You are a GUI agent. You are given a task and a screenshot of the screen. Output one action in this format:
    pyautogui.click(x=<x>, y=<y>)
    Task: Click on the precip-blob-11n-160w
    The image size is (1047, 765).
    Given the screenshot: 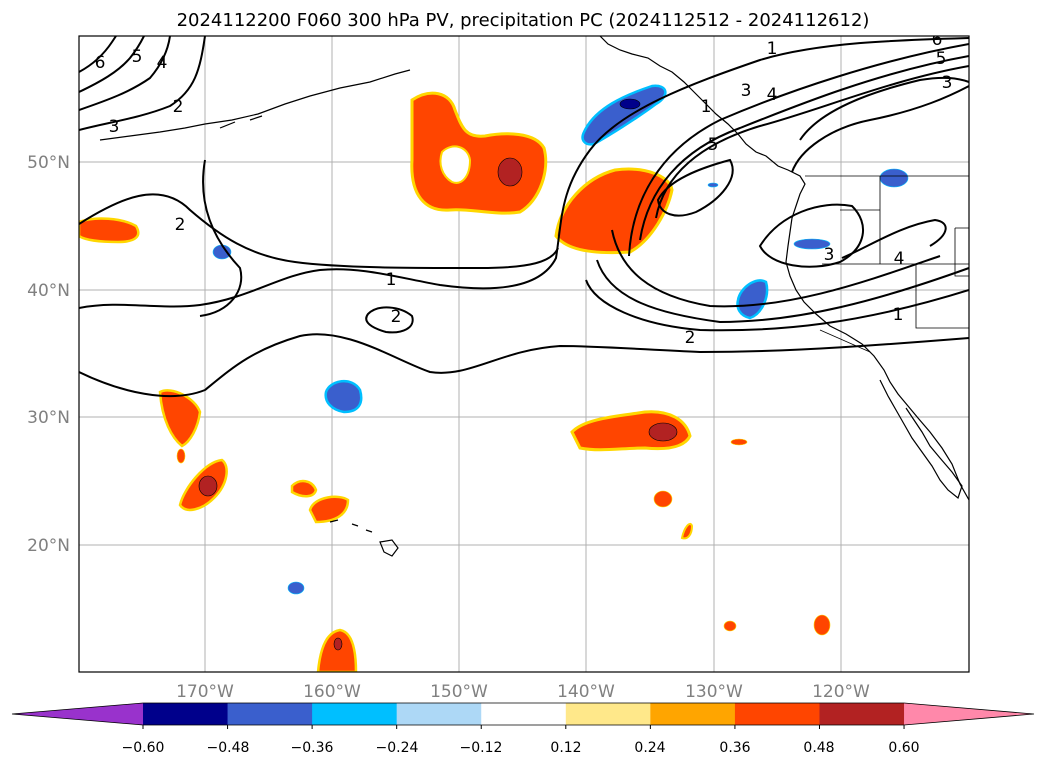 What is the action you would take?
    pyautogui.click(x=337, y=650)
    